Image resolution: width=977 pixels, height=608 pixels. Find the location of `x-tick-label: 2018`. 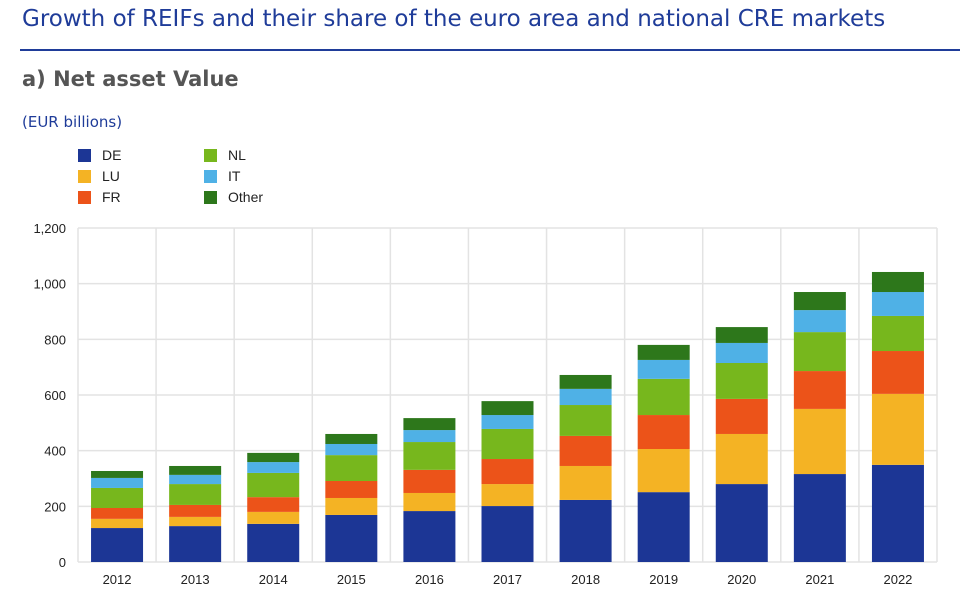

x-tick-label: 2018 is located at coordinates (585, 579).